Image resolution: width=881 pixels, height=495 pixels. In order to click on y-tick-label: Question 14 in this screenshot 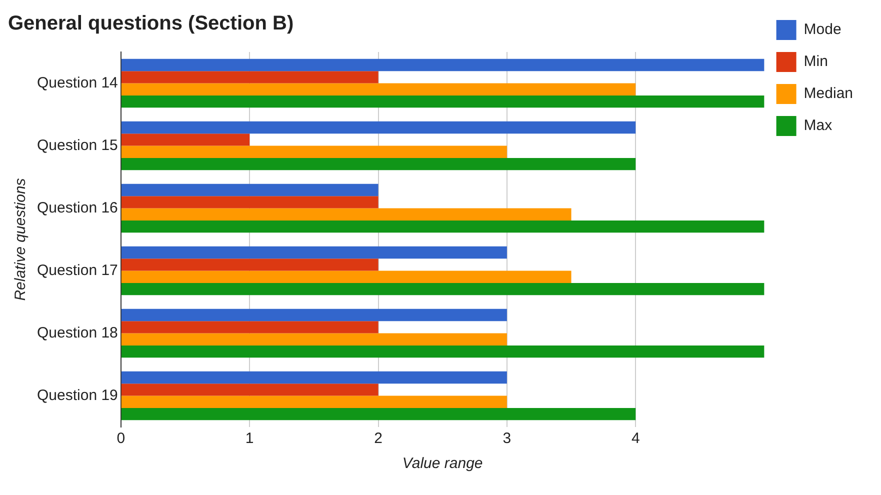, I will do `click(77, 83)`.